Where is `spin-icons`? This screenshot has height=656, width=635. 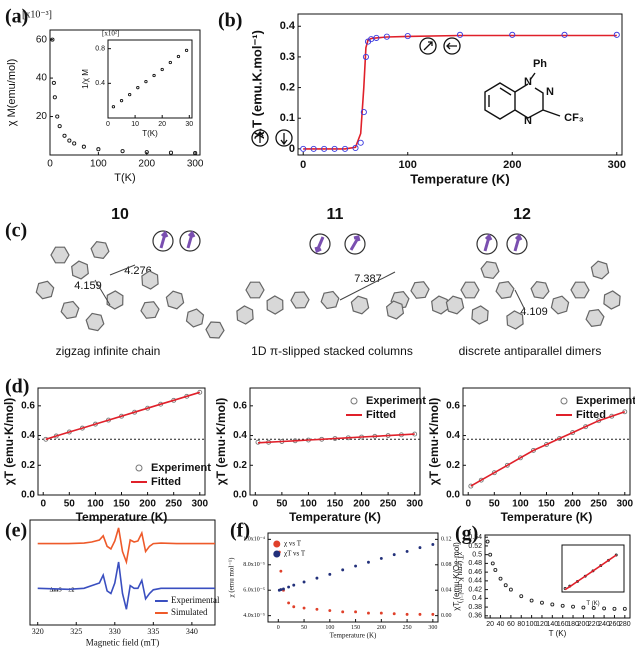
spin-icons is located at coordinates (340, 242).